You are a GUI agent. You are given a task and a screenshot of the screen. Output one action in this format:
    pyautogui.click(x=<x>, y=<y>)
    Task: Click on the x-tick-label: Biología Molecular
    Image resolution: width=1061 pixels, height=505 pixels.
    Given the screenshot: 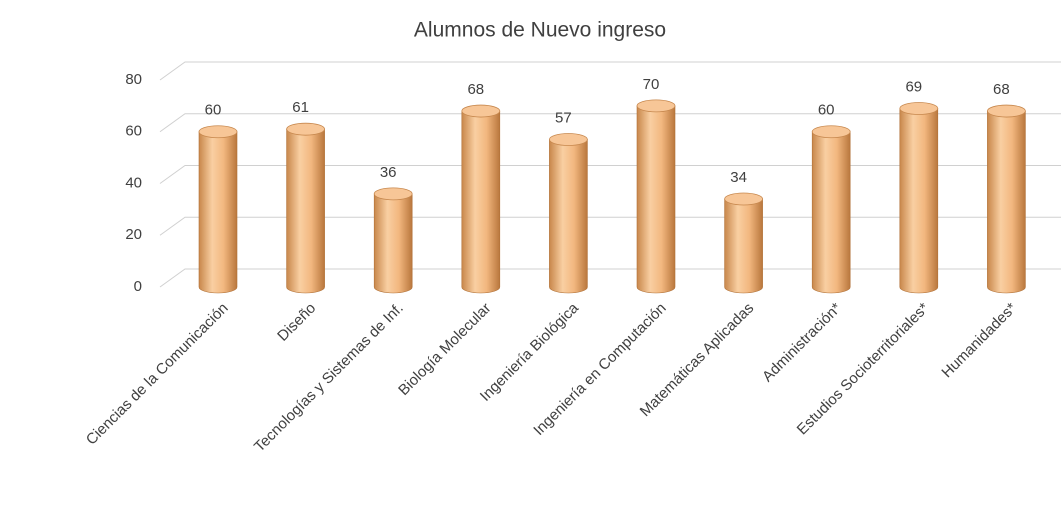 What is the action you would take?
    pyautogui.click(x=444, y=349)
    